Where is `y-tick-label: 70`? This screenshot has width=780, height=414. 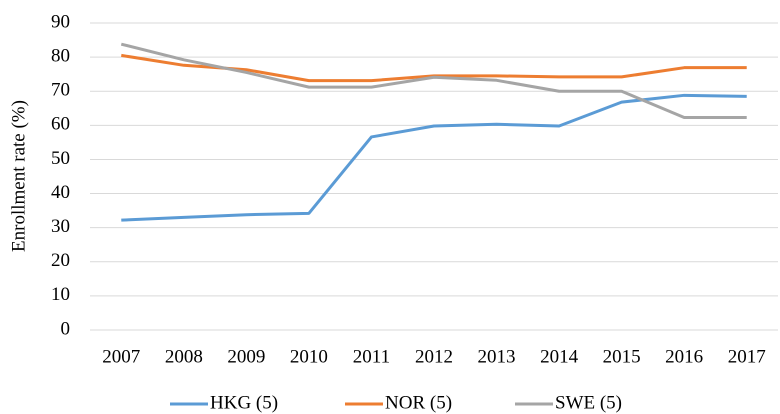
y-tick-label: 70 is located at coordinates (60, 90).